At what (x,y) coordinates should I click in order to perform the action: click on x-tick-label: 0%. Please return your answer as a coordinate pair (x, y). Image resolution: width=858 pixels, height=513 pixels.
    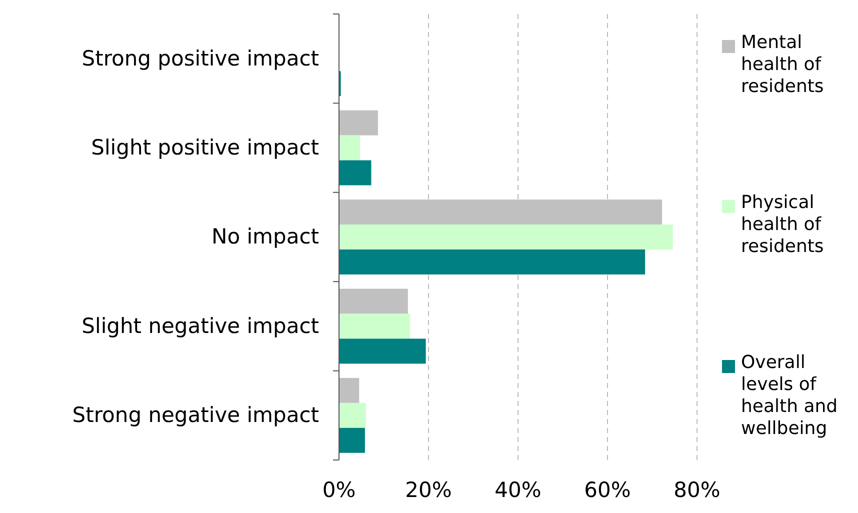
    Looking at the image, I should click on (339, 490).